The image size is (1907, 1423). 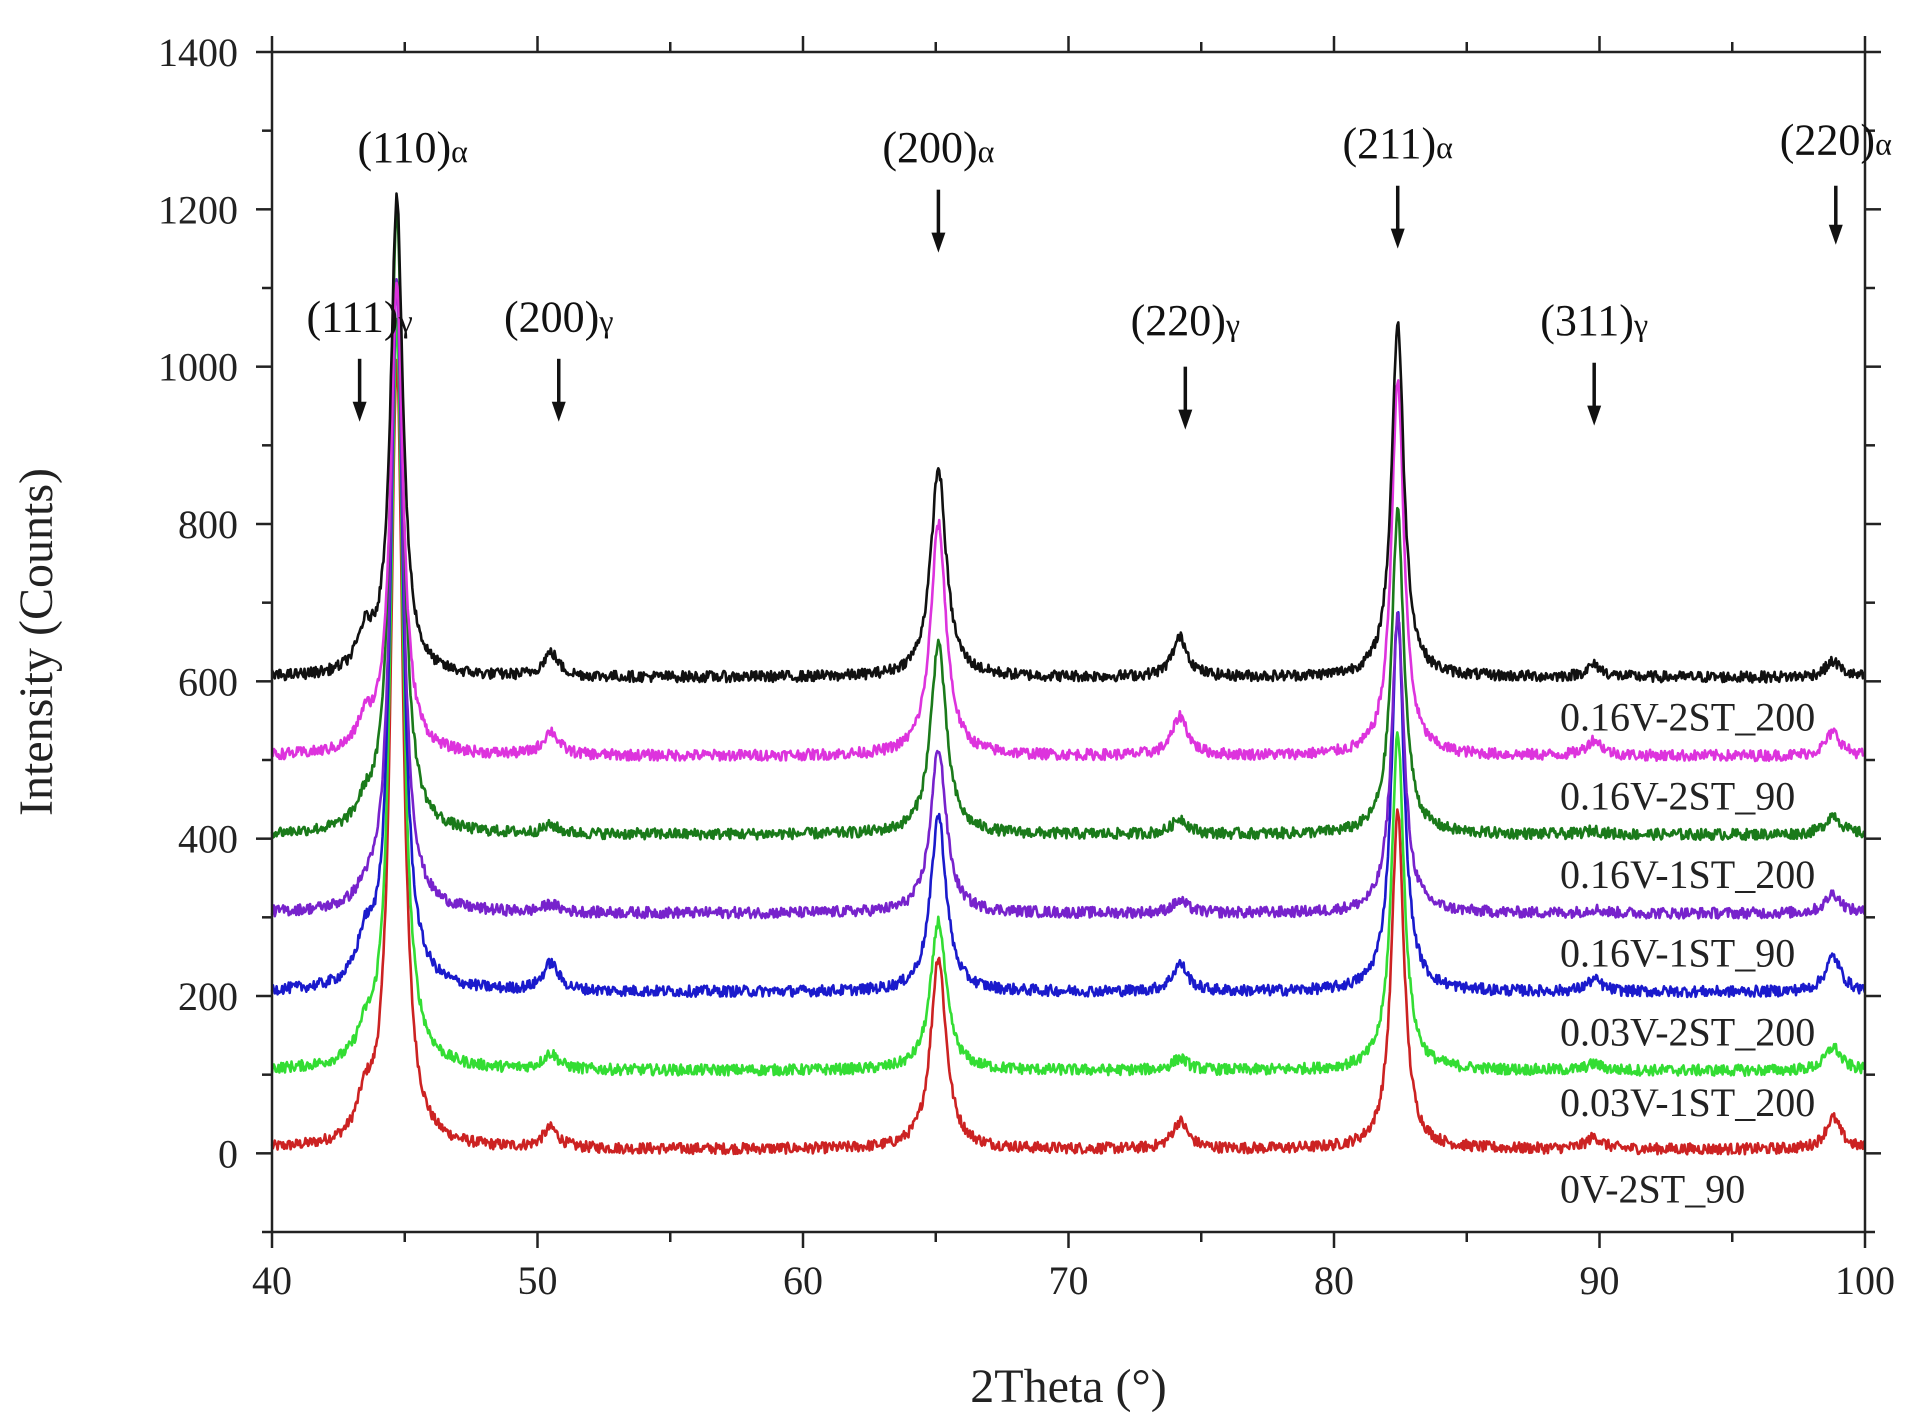 I want to click on x-tick-label: 60, so click(x=803, y=1280).